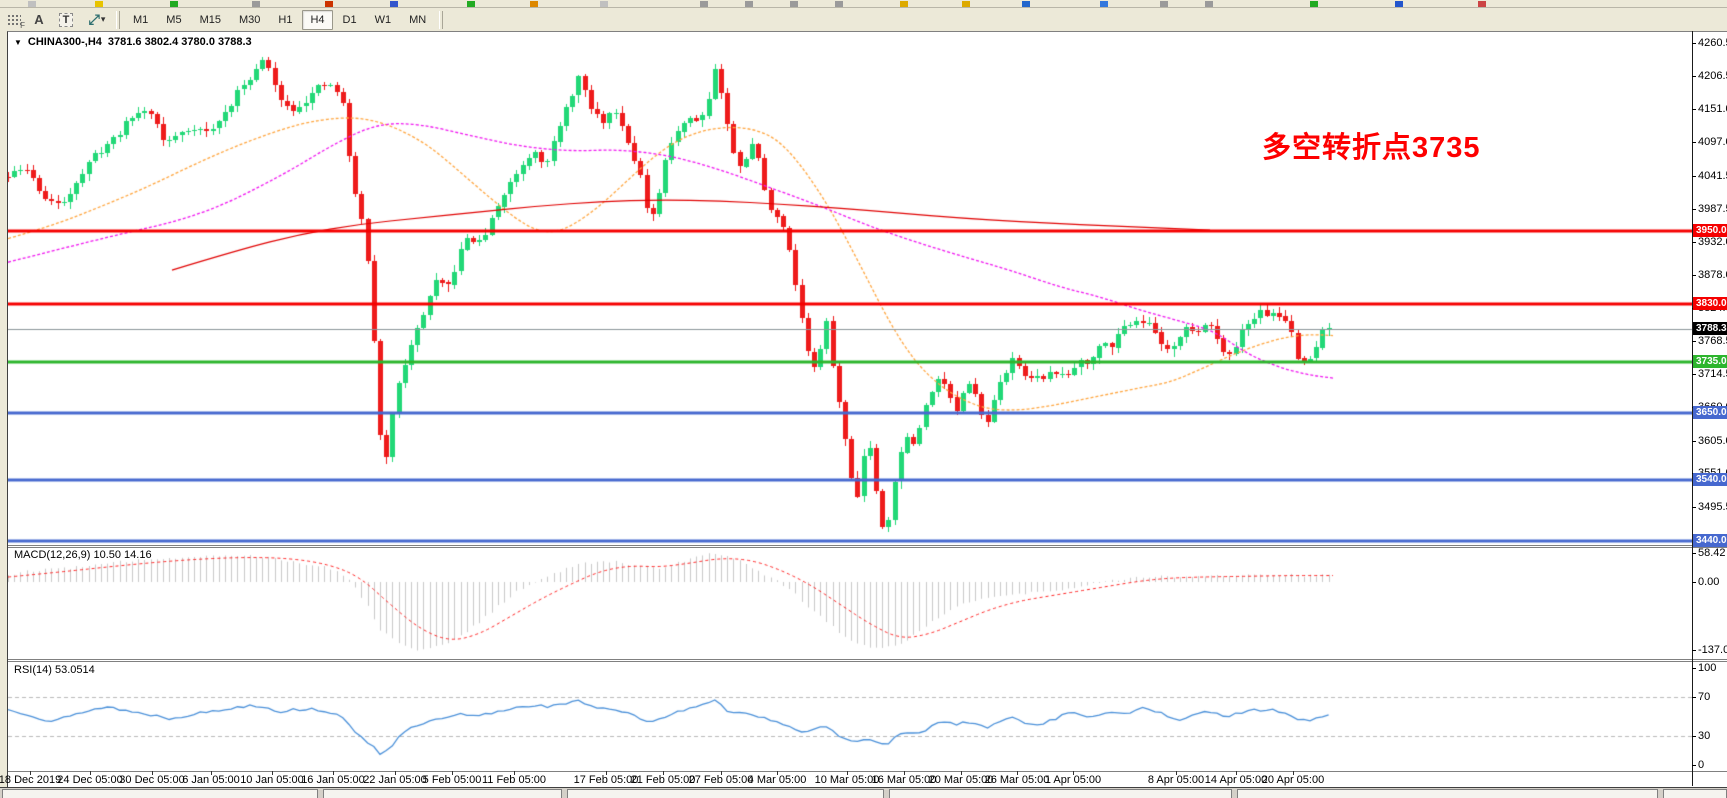 The width and height of the screenshot is (1727, 798). What do you see at coordinates (847, 780) in the screenshot?
I see `date-axis-label: 10 Mar 05:00` at bounding box center [847, 780].